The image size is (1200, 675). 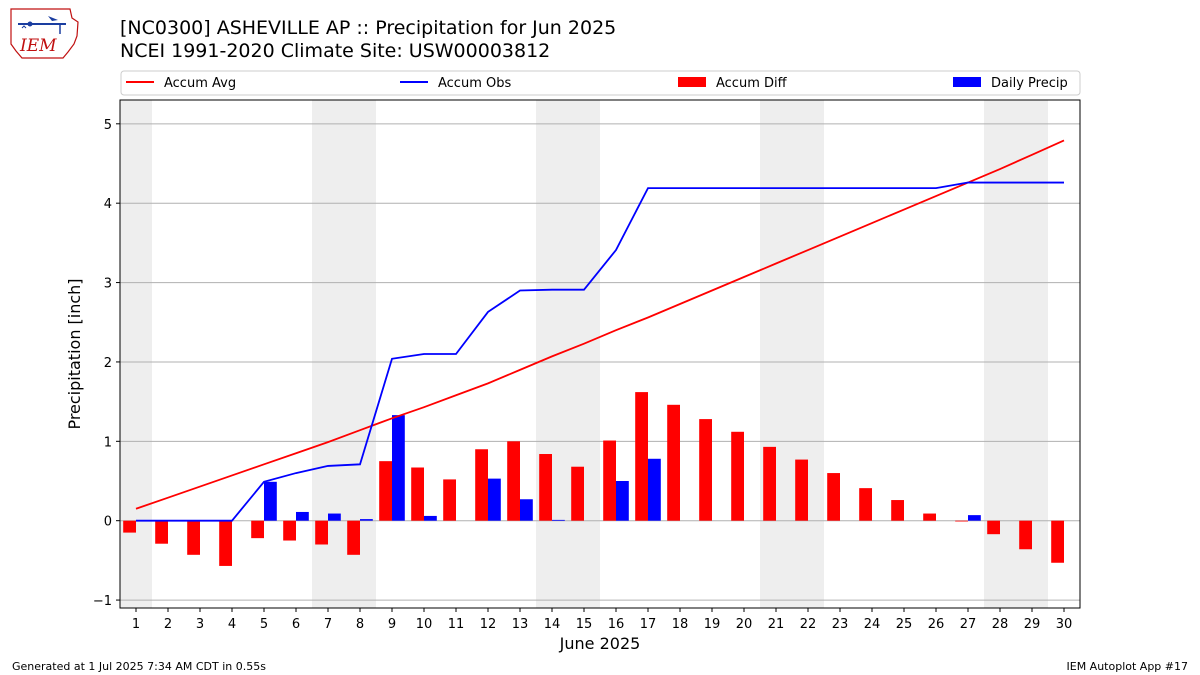 What do you see at coordinates (840, 624) in the screenshot?
I see `x-tick-label: 23` at bounding box center [840, 624].